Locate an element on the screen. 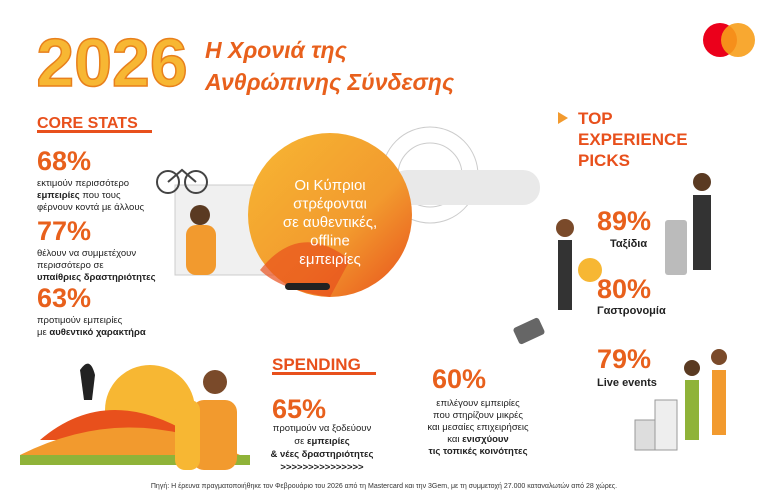 The image size is (768, 499). text-line: με αυθεντικό χαρακτήρα is located at coordinates (91, 332).